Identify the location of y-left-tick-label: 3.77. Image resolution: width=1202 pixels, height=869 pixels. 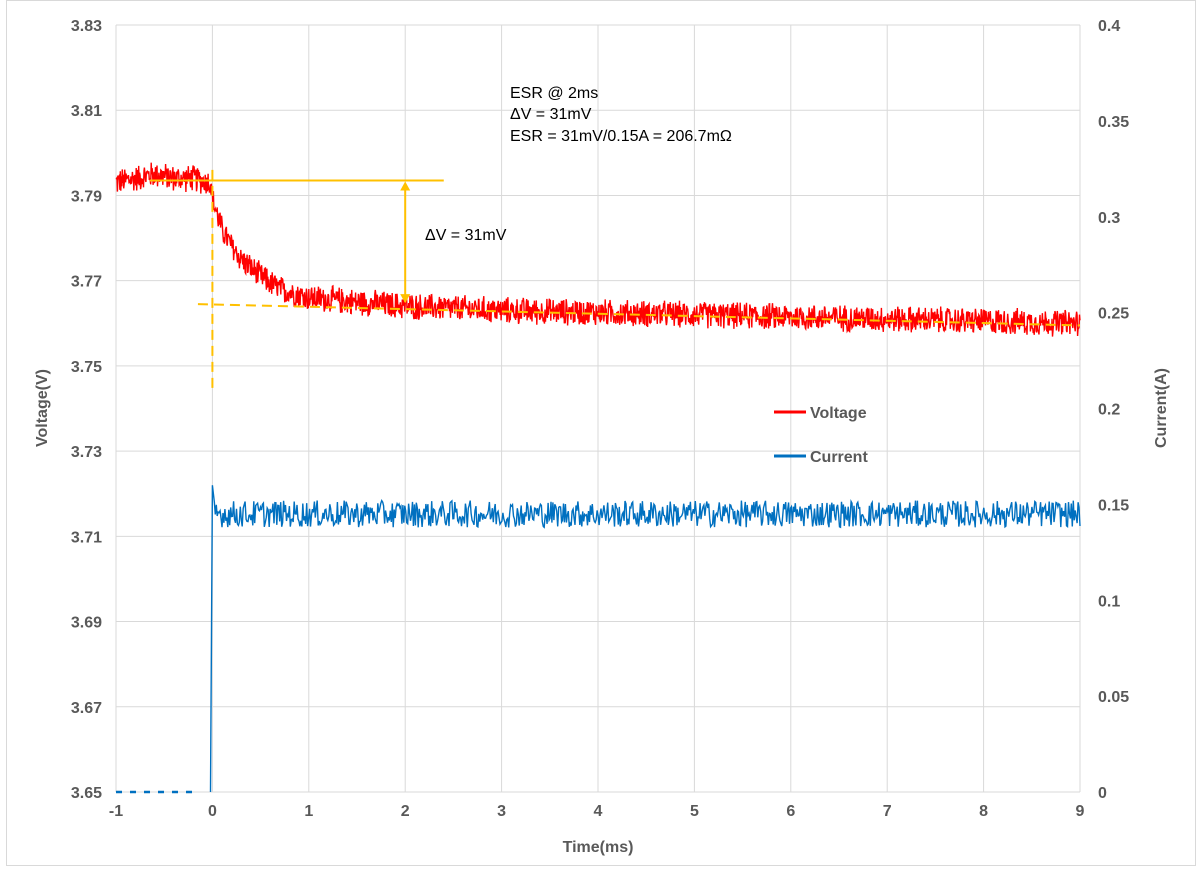
(86, 282).